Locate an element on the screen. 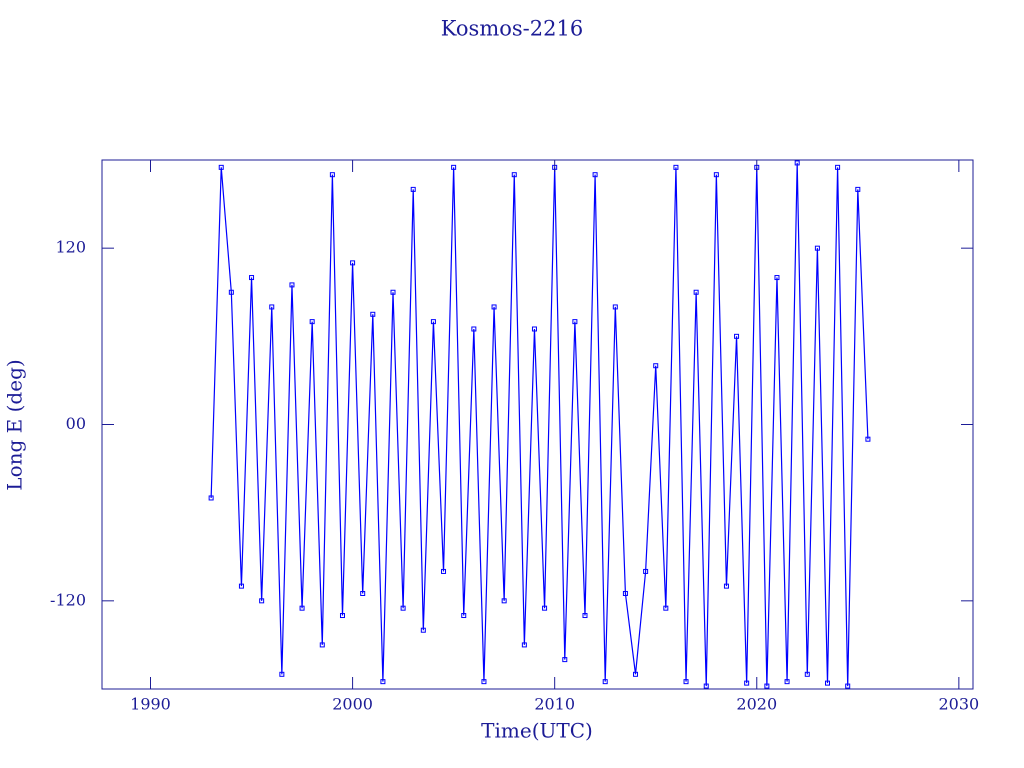 The height and width of the screenshot is (768, 1024). y-tick-label: 120 is located at coordinates (70, 247).